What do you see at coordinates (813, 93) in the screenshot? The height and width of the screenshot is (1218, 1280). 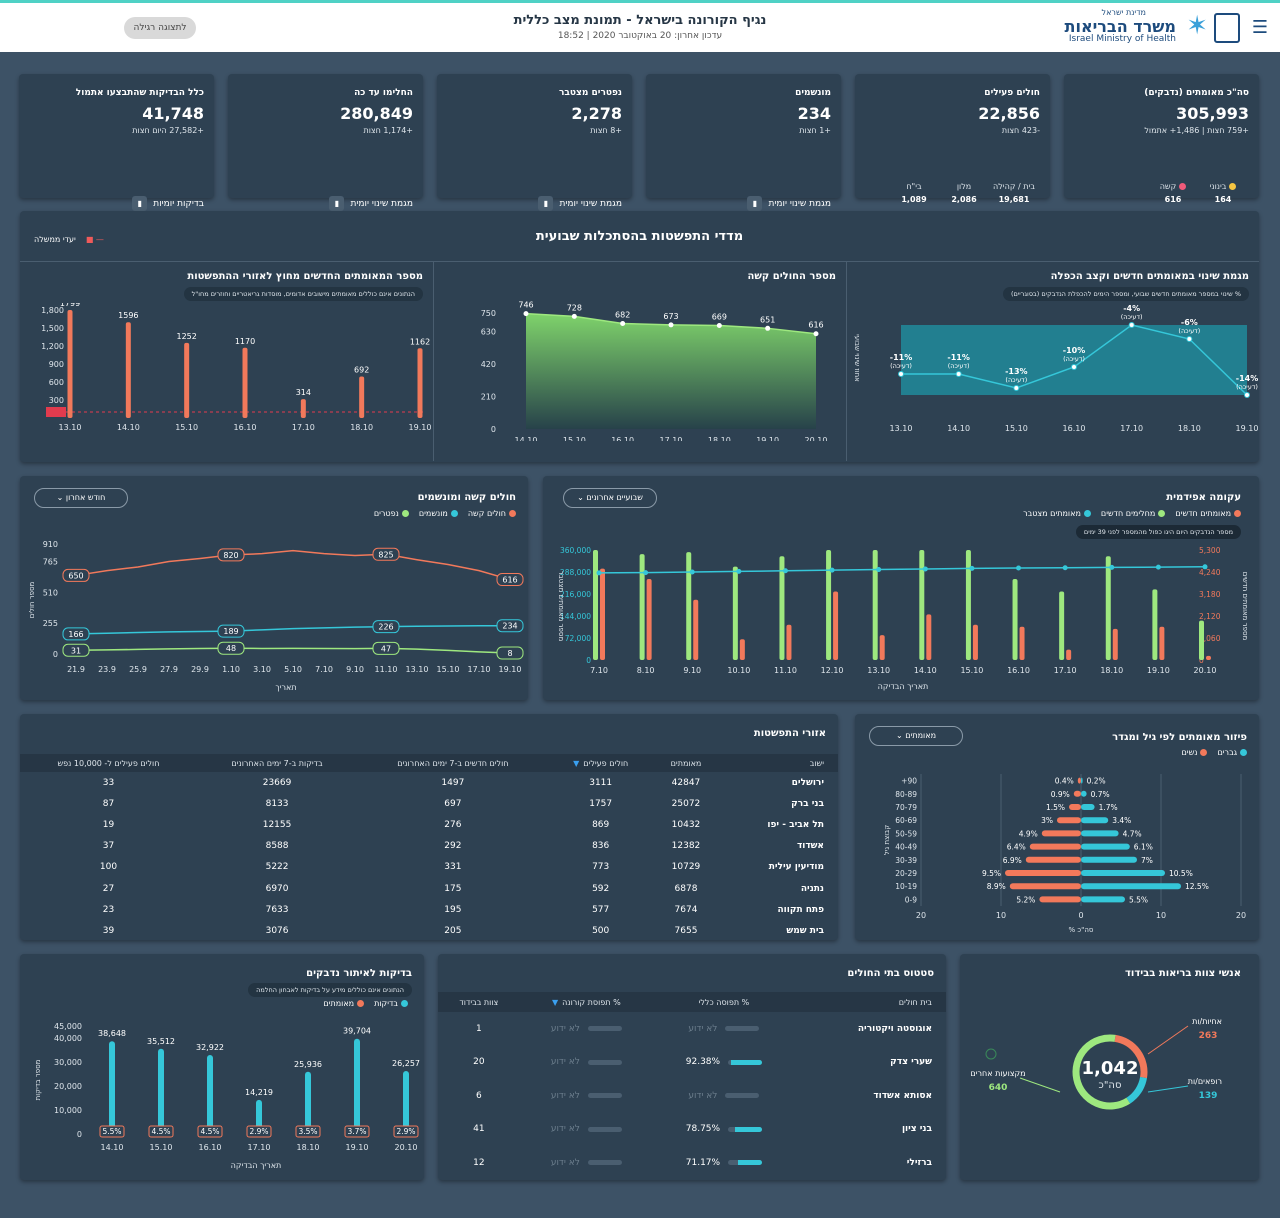 I see `stat-label: מונשמים` at bounding box center [813, 93].